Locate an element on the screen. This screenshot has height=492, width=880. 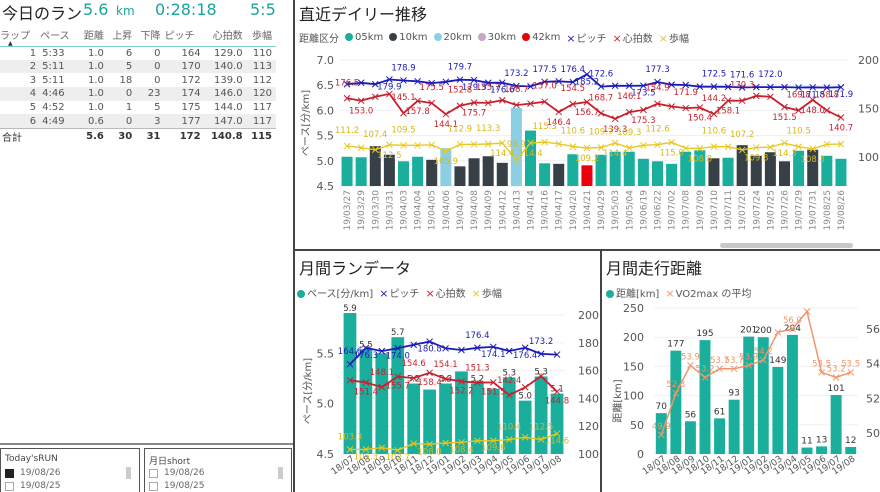
col-header-pitch: ピッチ is located at coordinates (184, 35).